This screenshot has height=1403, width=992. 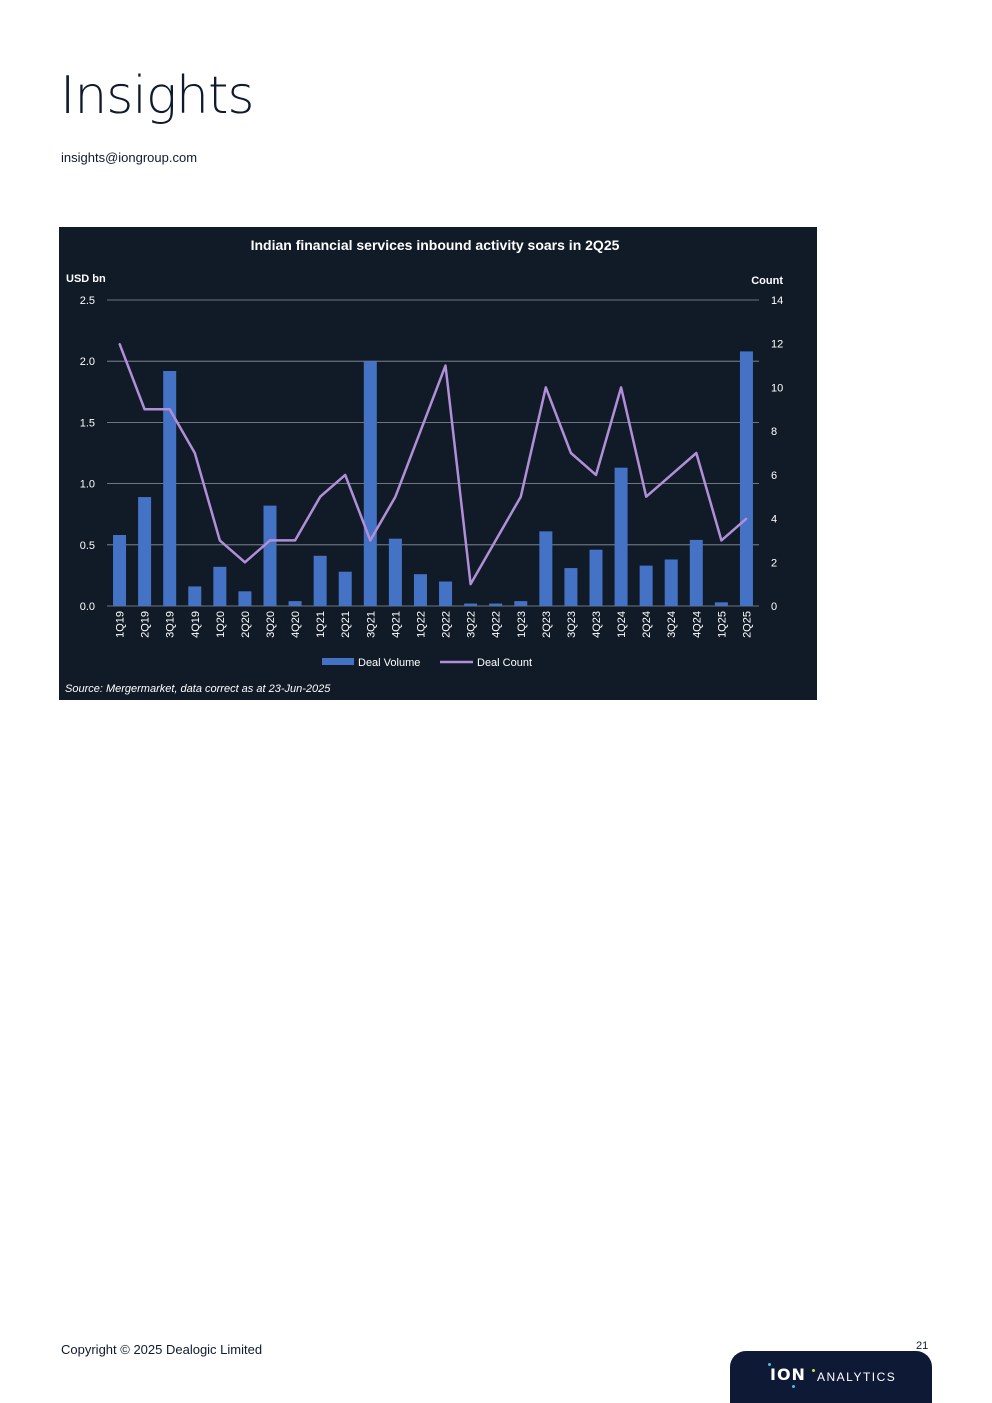 I want to click on deal-volume-bars, so click(x=433, y=478).